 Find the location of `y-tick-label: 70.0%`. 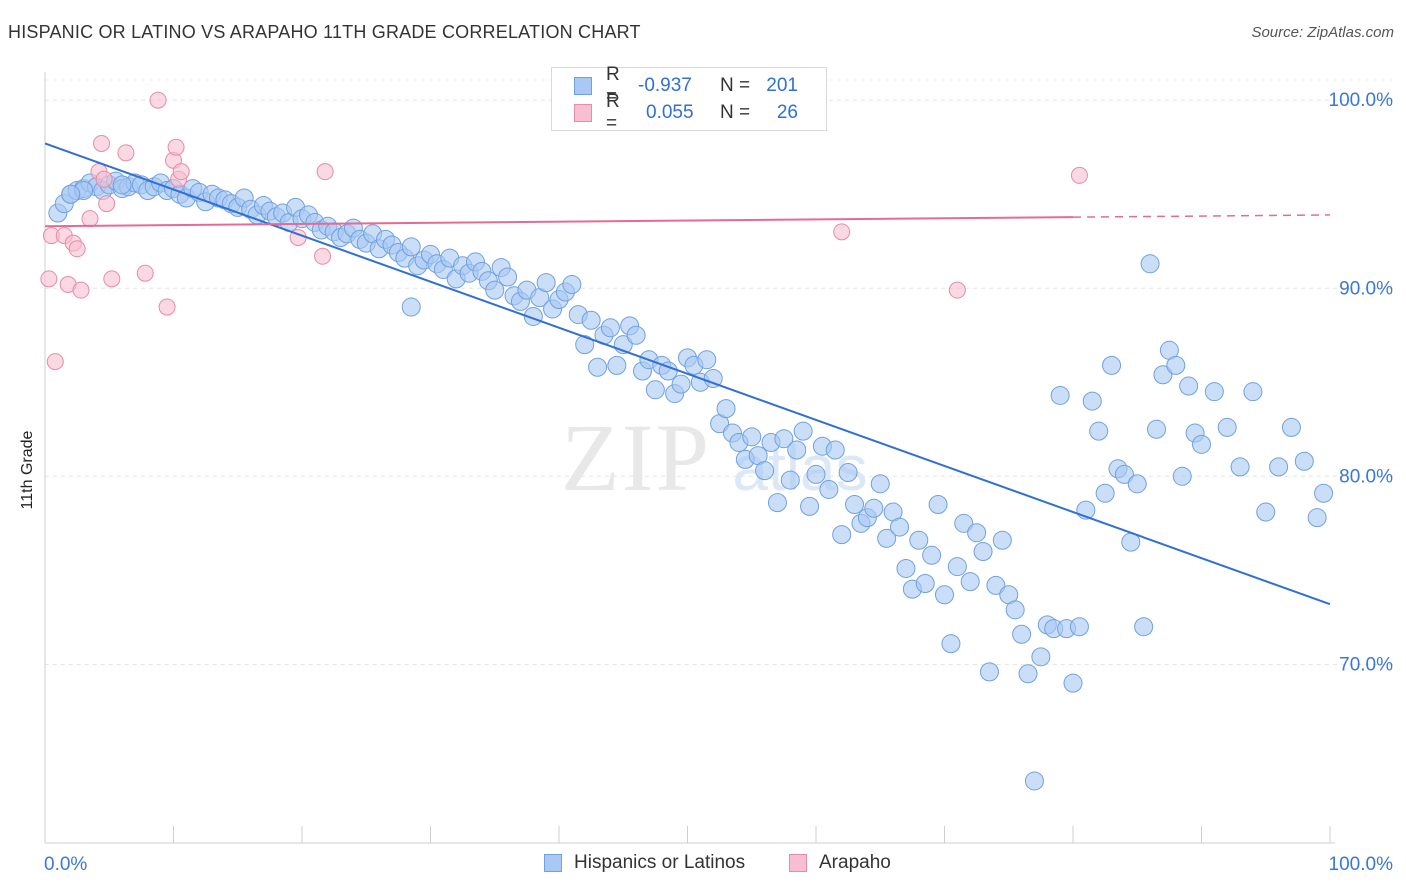

y-tick-label: 70.0% is located at coordinates (1366, 664).